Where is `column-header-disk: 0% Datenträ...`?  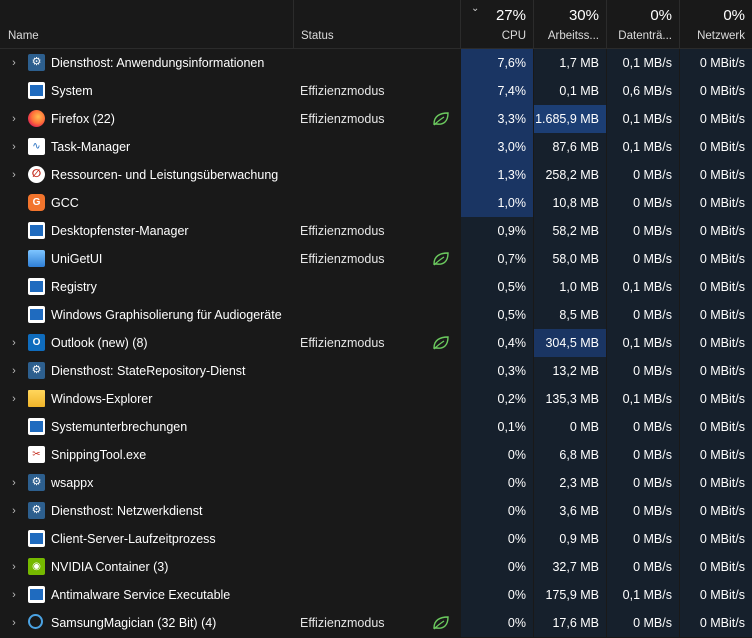
column-header-disk: 0% Datenträ... is located at coordinates (642, 24).